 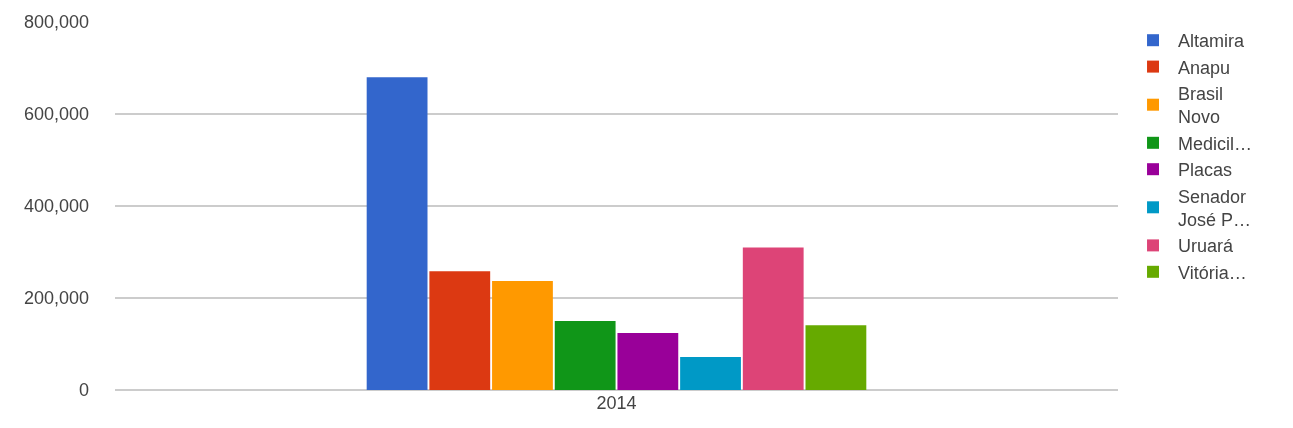 I want to click on y-tick-label: 0, so click(x=83, y=390).